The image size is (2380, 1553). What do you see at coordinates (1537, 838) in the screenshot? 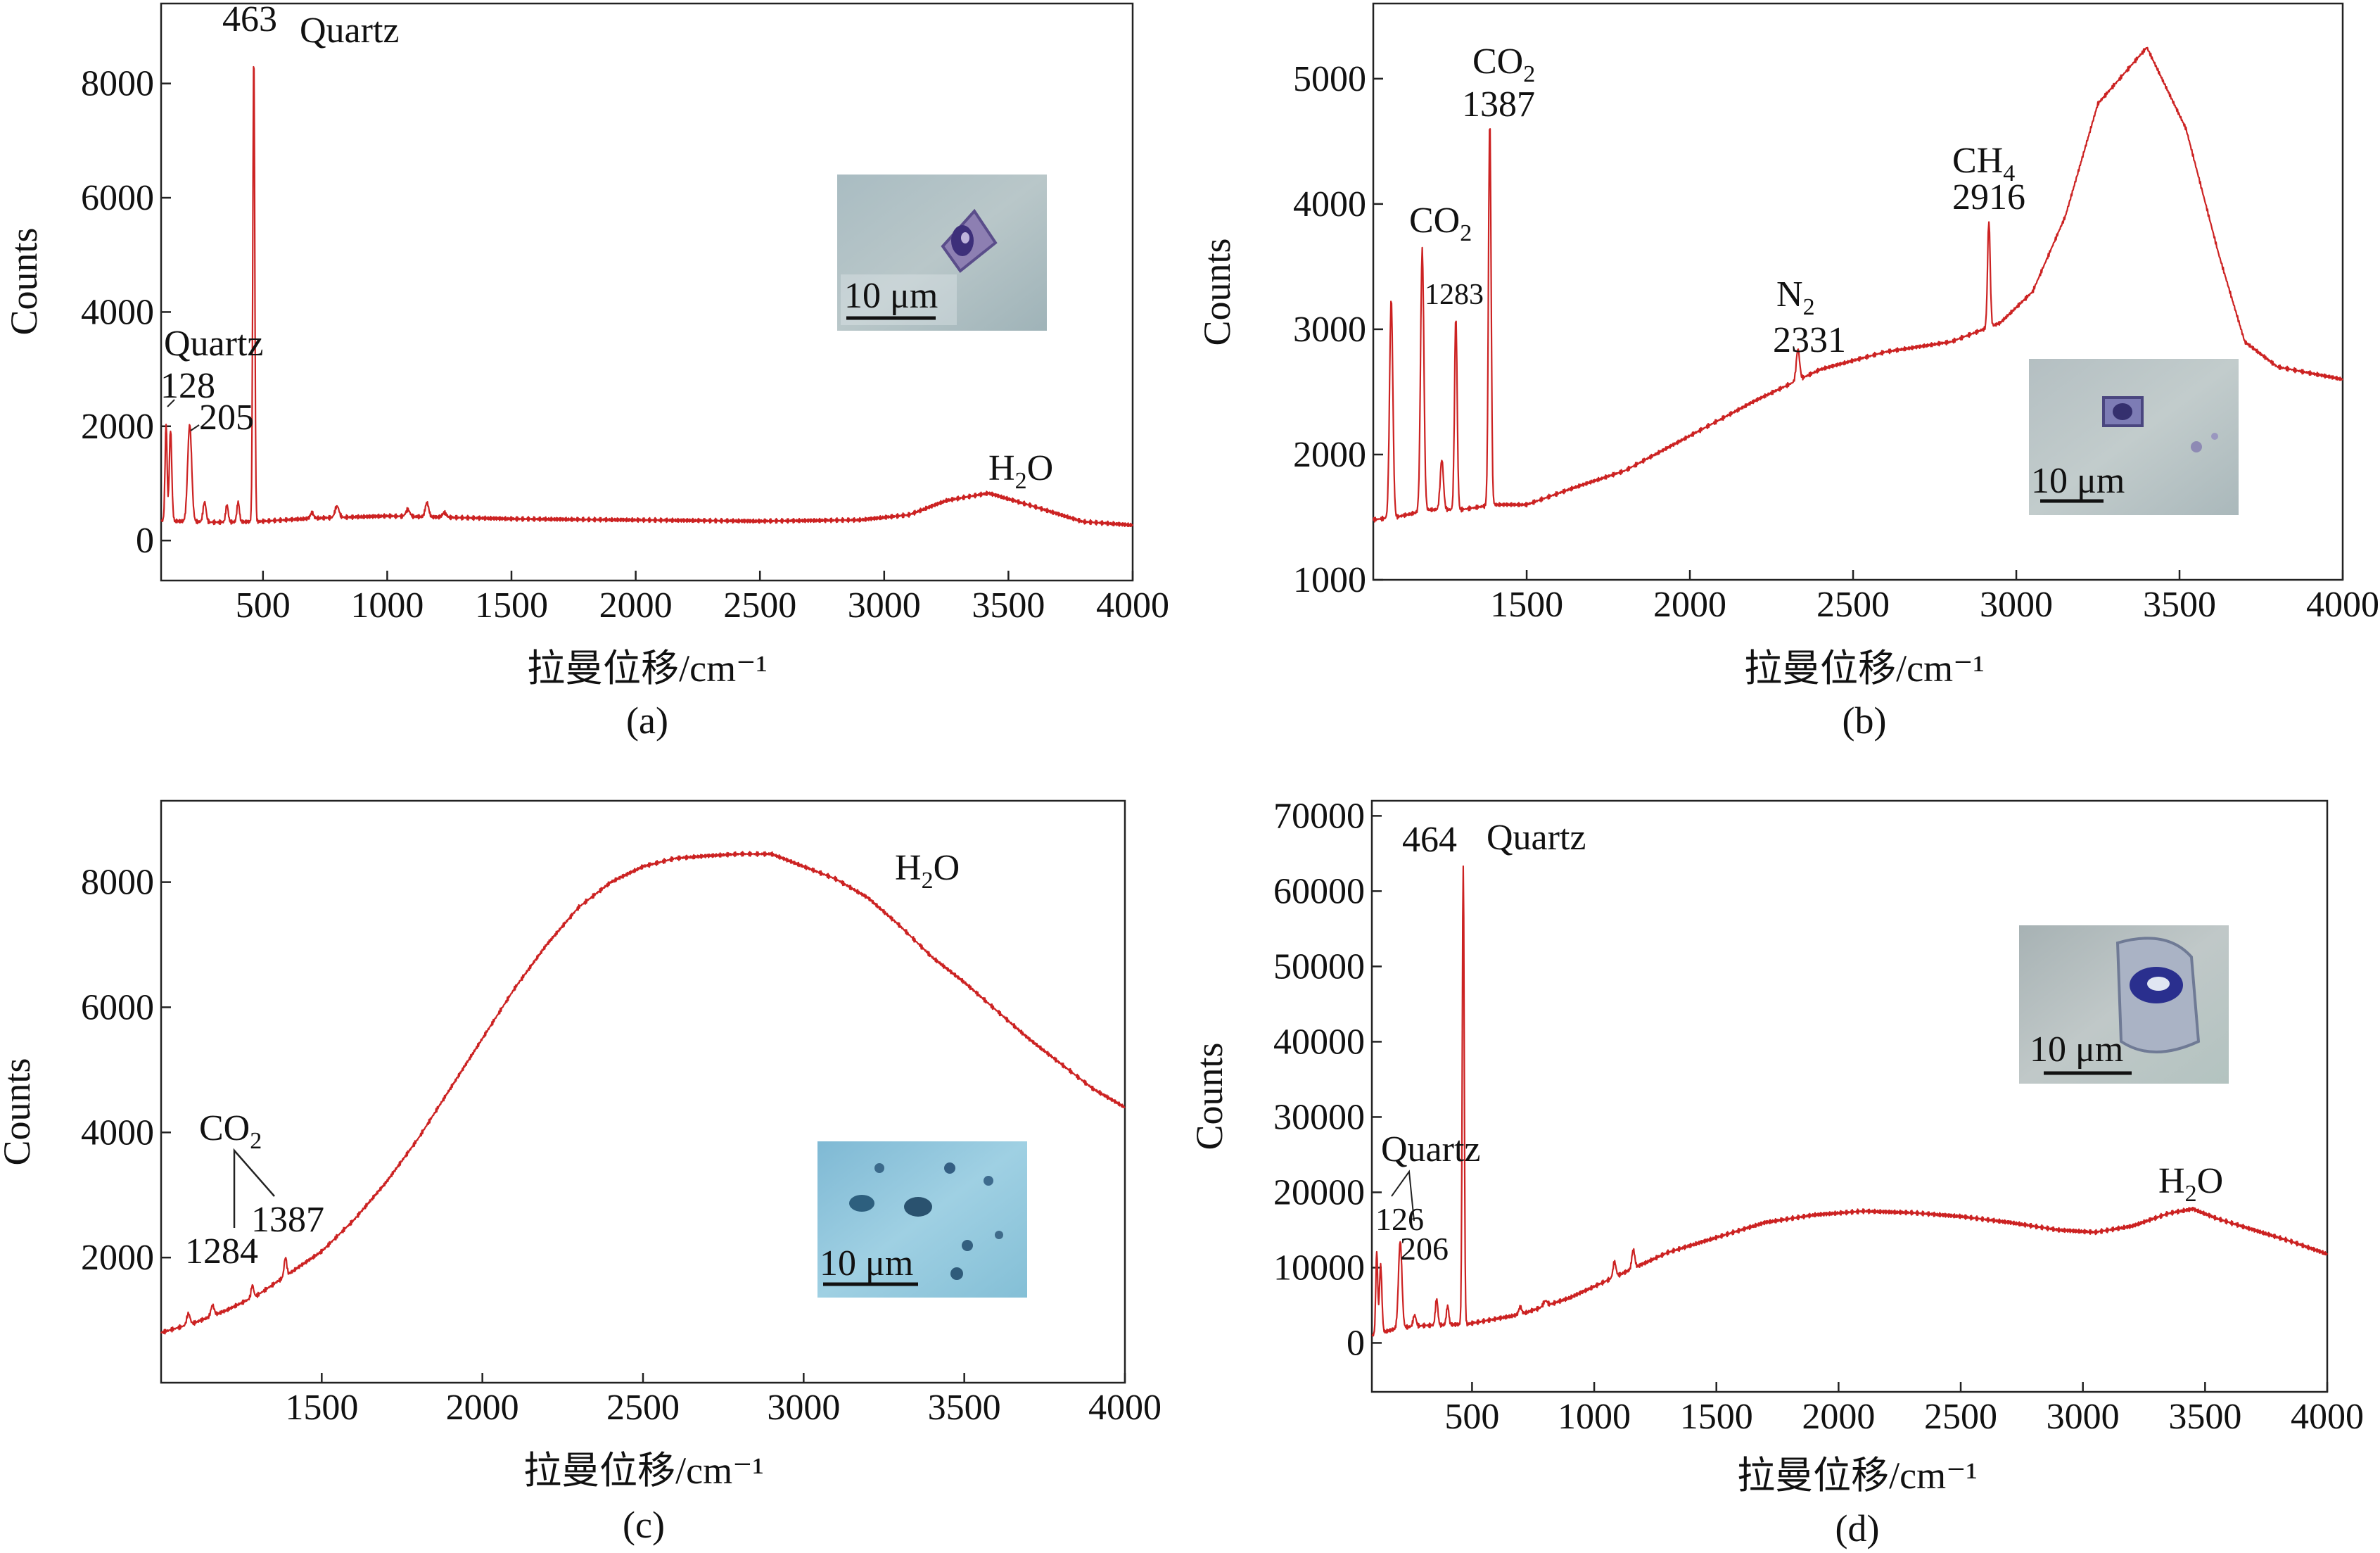
I see `mineral-label-quartz-main-d: Quartz` at bounding box center [1537, 838].